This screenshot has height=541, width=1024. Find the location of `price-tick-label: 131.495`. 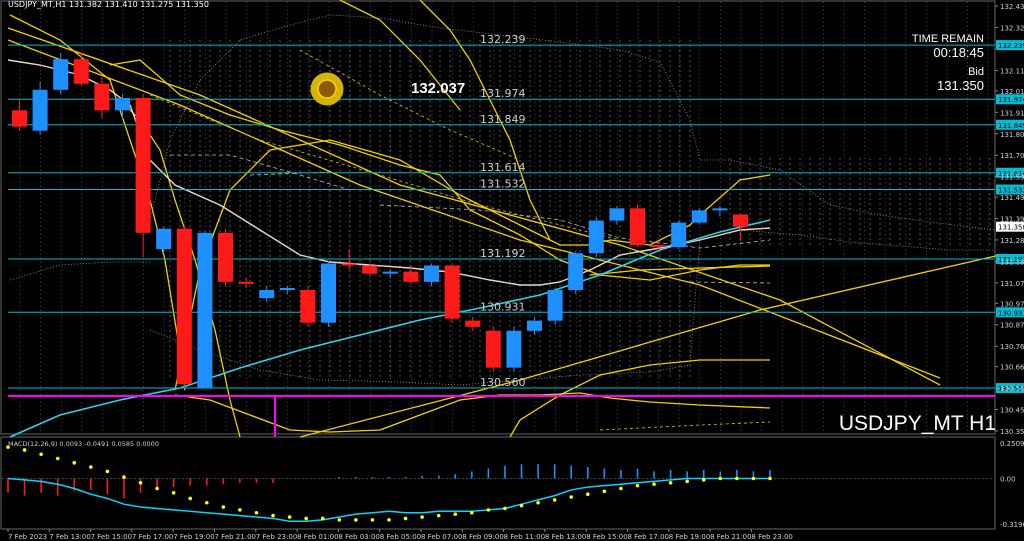

price-tick-label: 131.495 is located at coordinates (1012, 198).